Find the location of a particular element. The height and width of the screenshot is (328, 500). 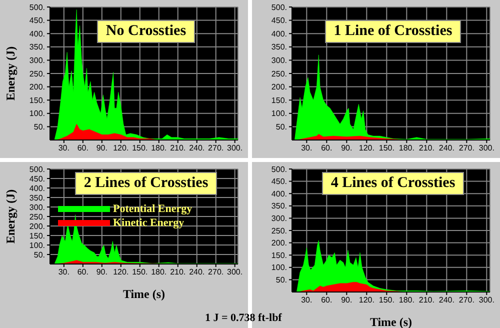

text: 1 Line of Crossties is located at coordinates (393, 31).